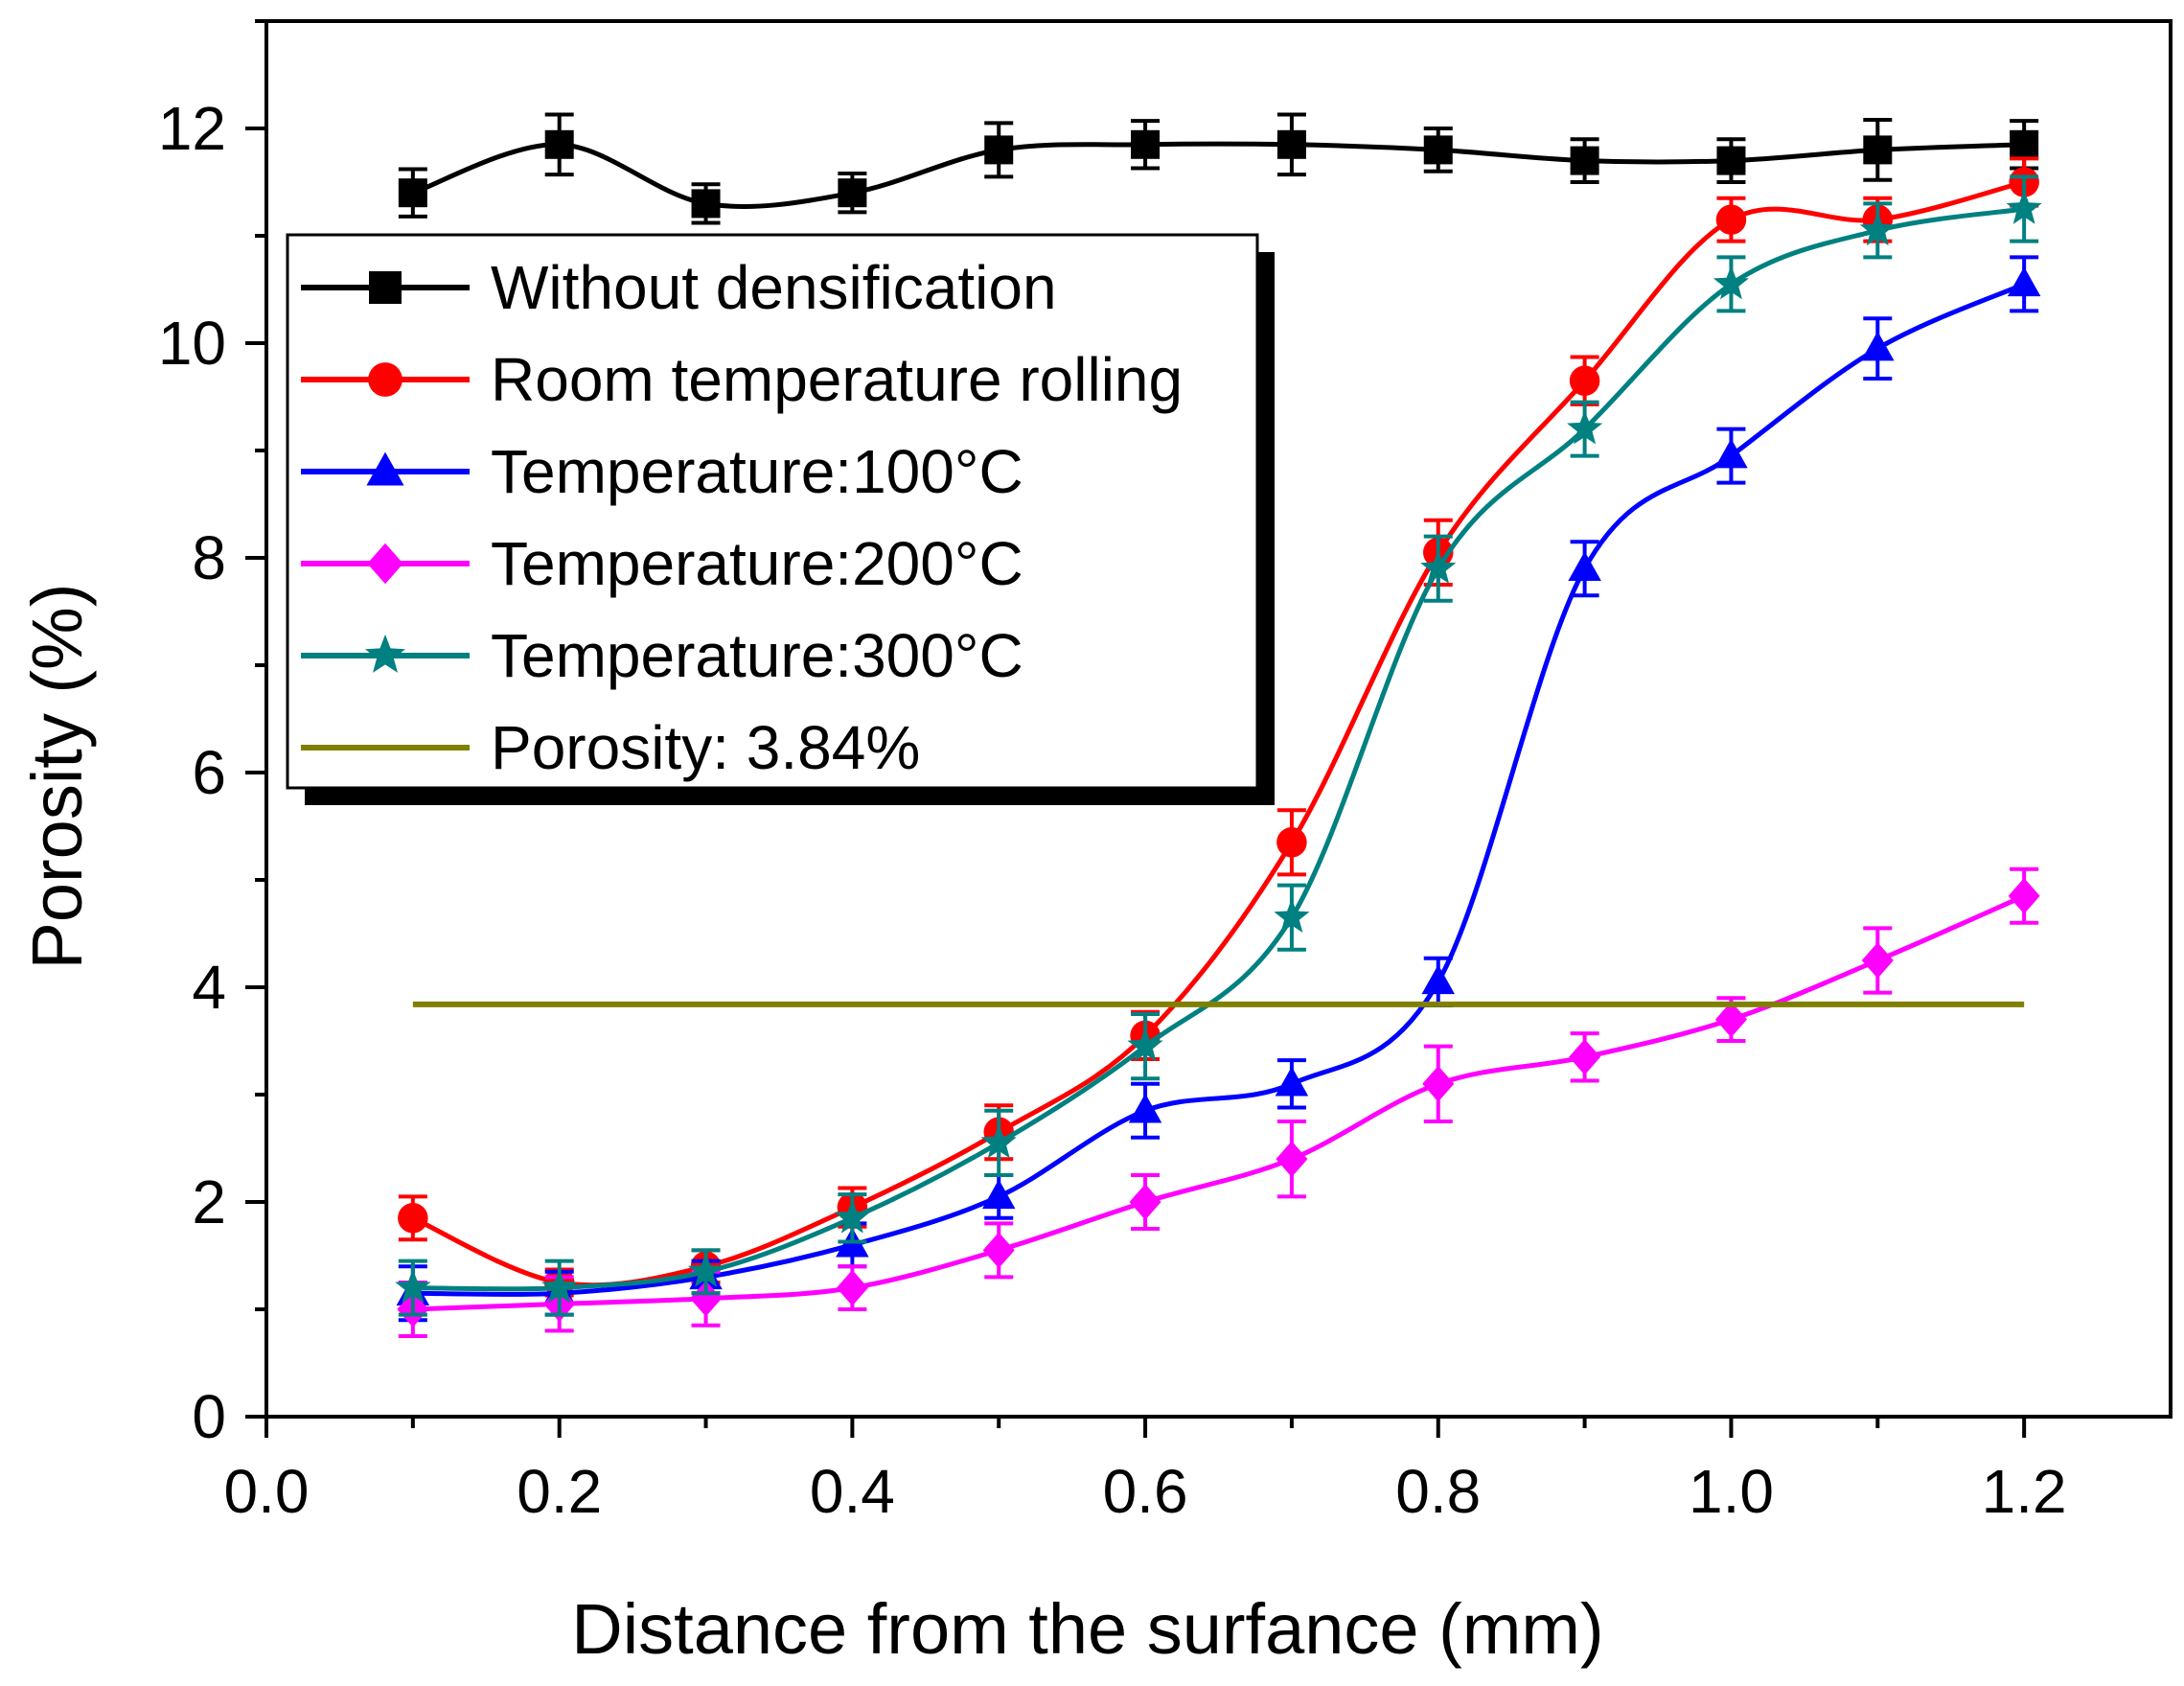 This screenshot has width=2184, height=1686. What do you see at coordinates (559, 1491) in the screenshot?
I see `x-tick-label: 0.2` at bounding box center [559, 1491].